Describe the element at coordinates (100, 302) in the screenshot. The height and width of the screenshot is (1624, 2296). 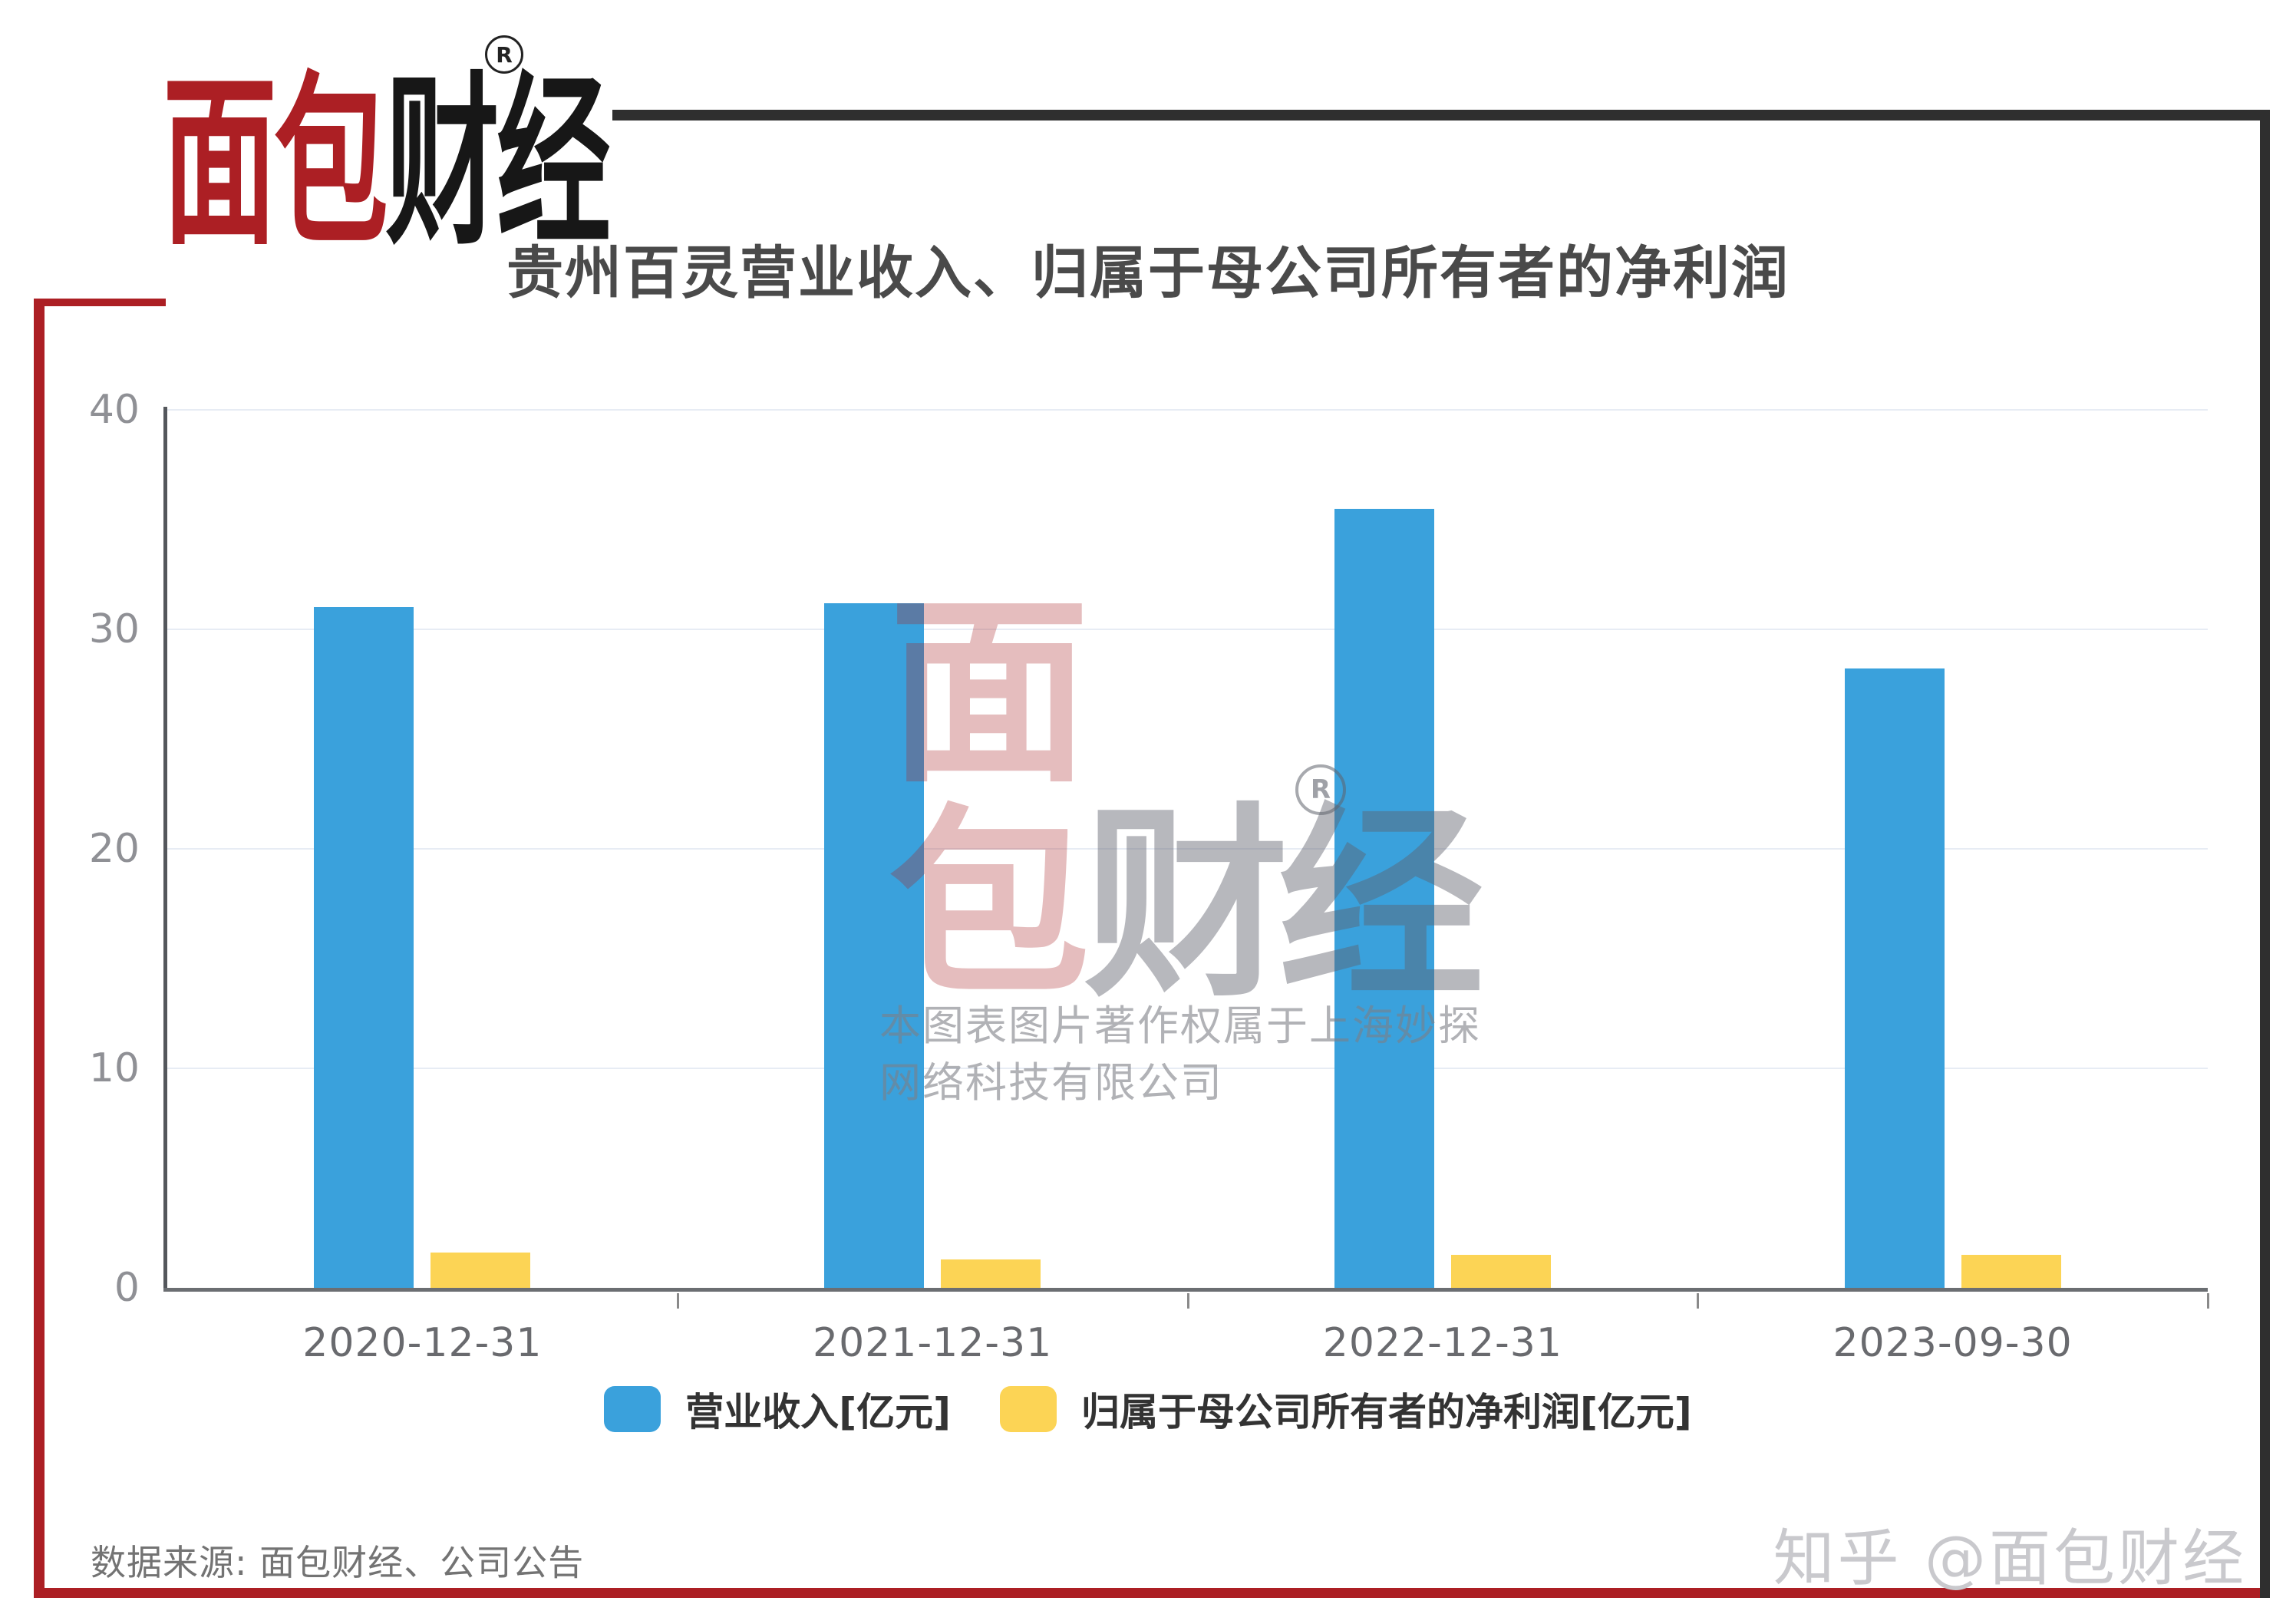
I see `frame-top-left-red-stub` at that location.